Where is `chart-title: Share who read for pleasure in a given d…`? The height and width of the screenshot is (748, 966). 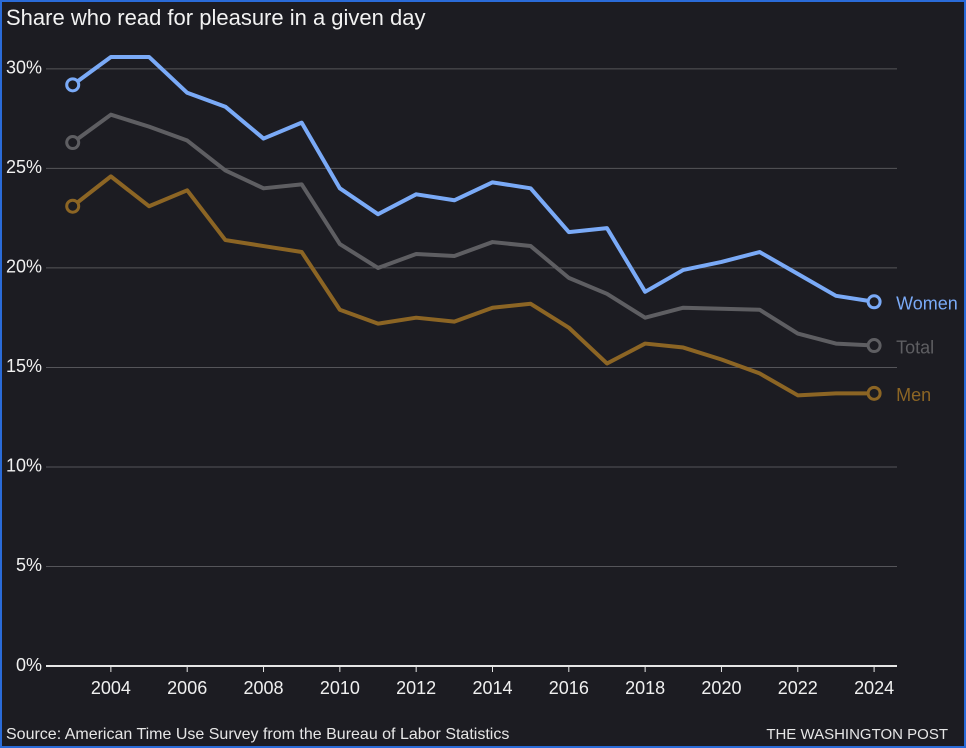 chart-title: Share who read for pleasure in a given d… is located at coordinates (215, 17).